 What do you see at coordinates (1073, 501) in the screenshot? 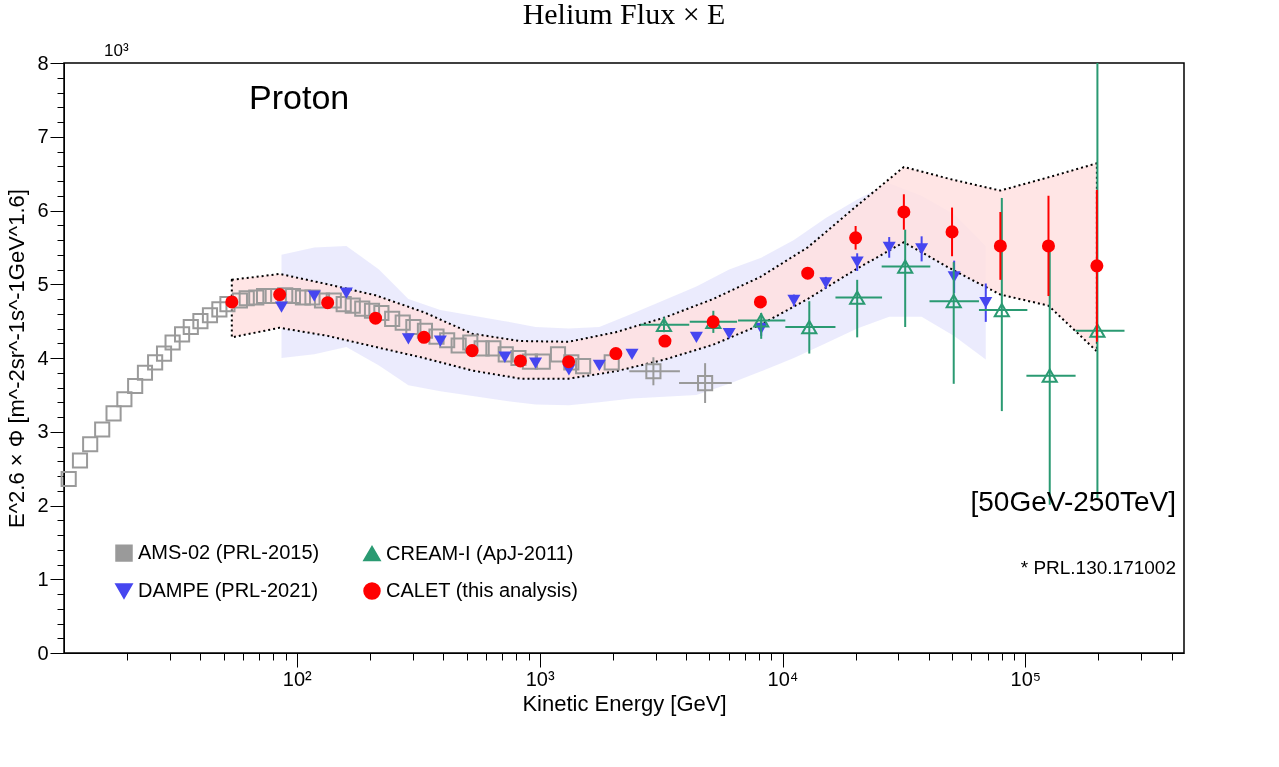
I see `annotation: [50GeV-250TeV]` at bounding box center [1073, 501].